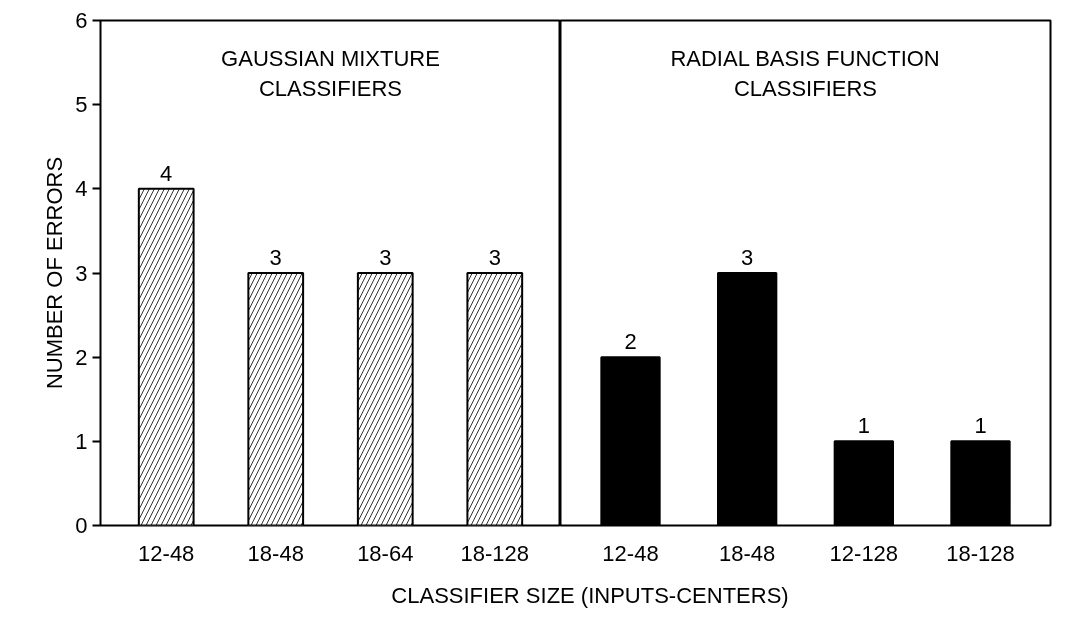 The height and width of the screenshot is (632, 1078). What do you see at coordinates (55, 273) in the screenshot?
I see `y-axis-title: NUMBER OF ERRORS` at bounding box center [55, 273].